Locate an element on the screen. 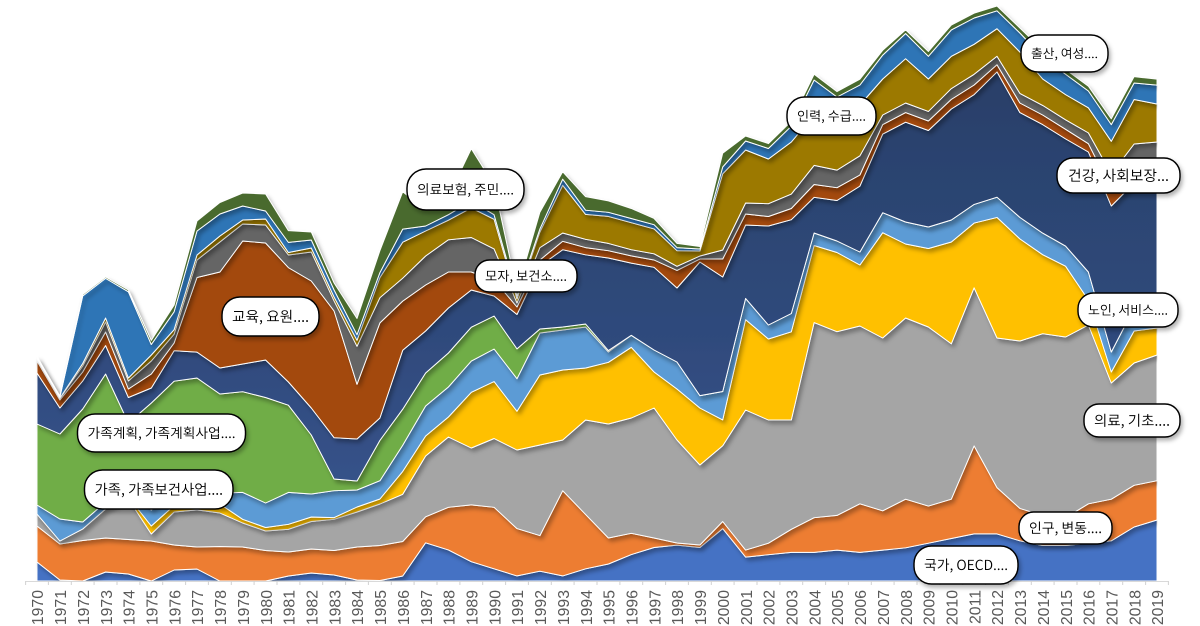 Image resolution: width=1200 pixels, height=626 pixels. svg-text: 2003 is located at coordinates (793, 607).